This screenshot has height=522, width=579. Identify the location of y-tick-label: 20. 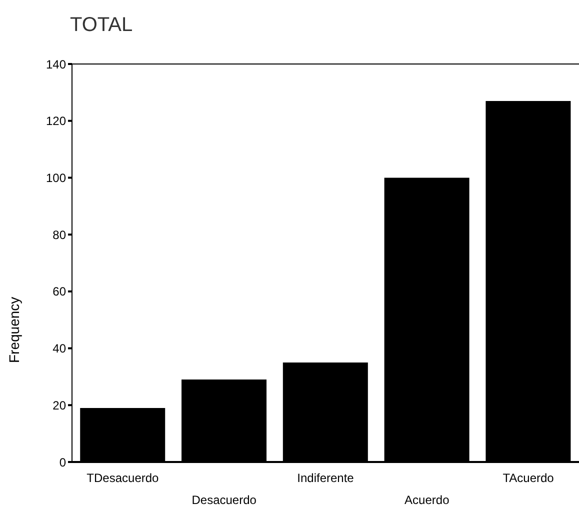
(59, 405).